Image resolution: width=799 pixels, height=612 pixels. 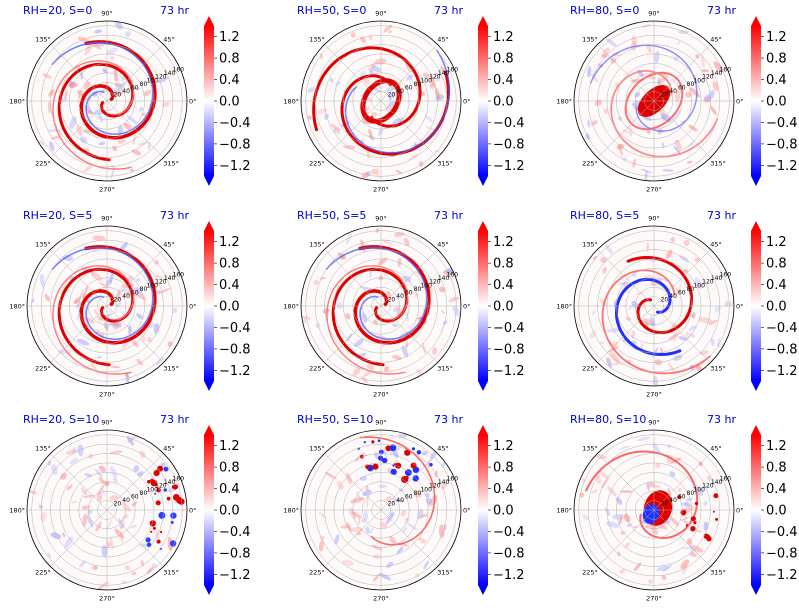 What do you see at coordinates (739, 307) in the screenshot?
I see `angular-tick-label: 0°` at bounding box center [739, 307].